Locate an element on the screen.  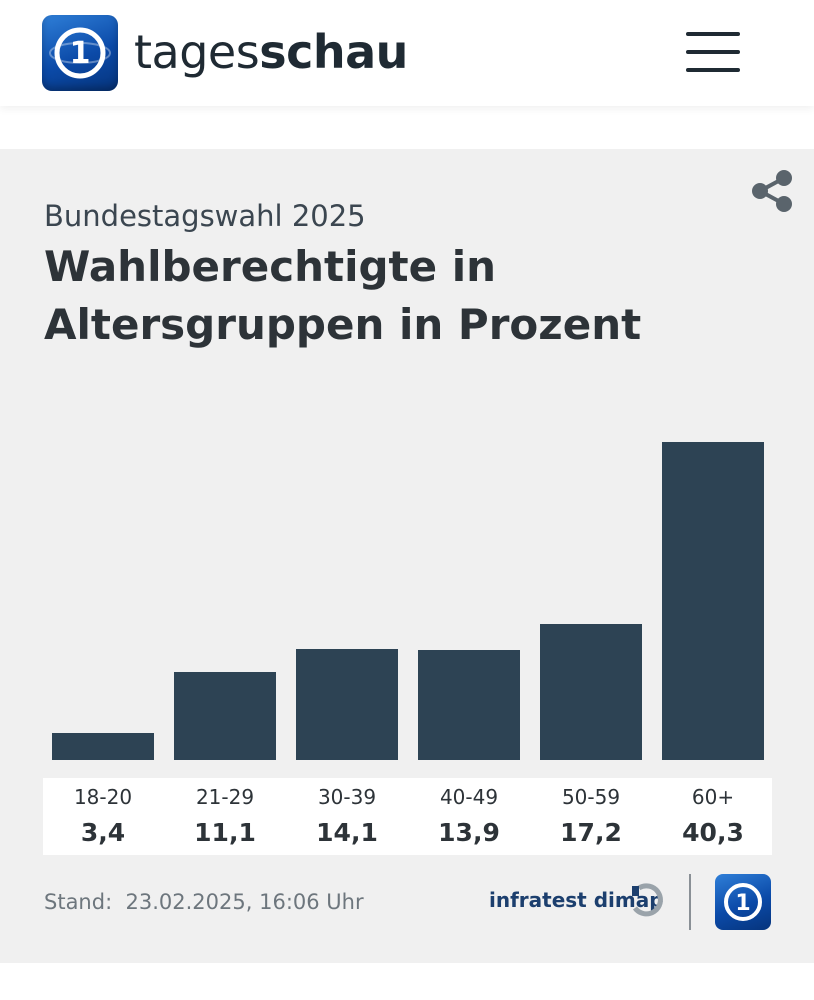
share-icon is located at coordinates (772, 191).